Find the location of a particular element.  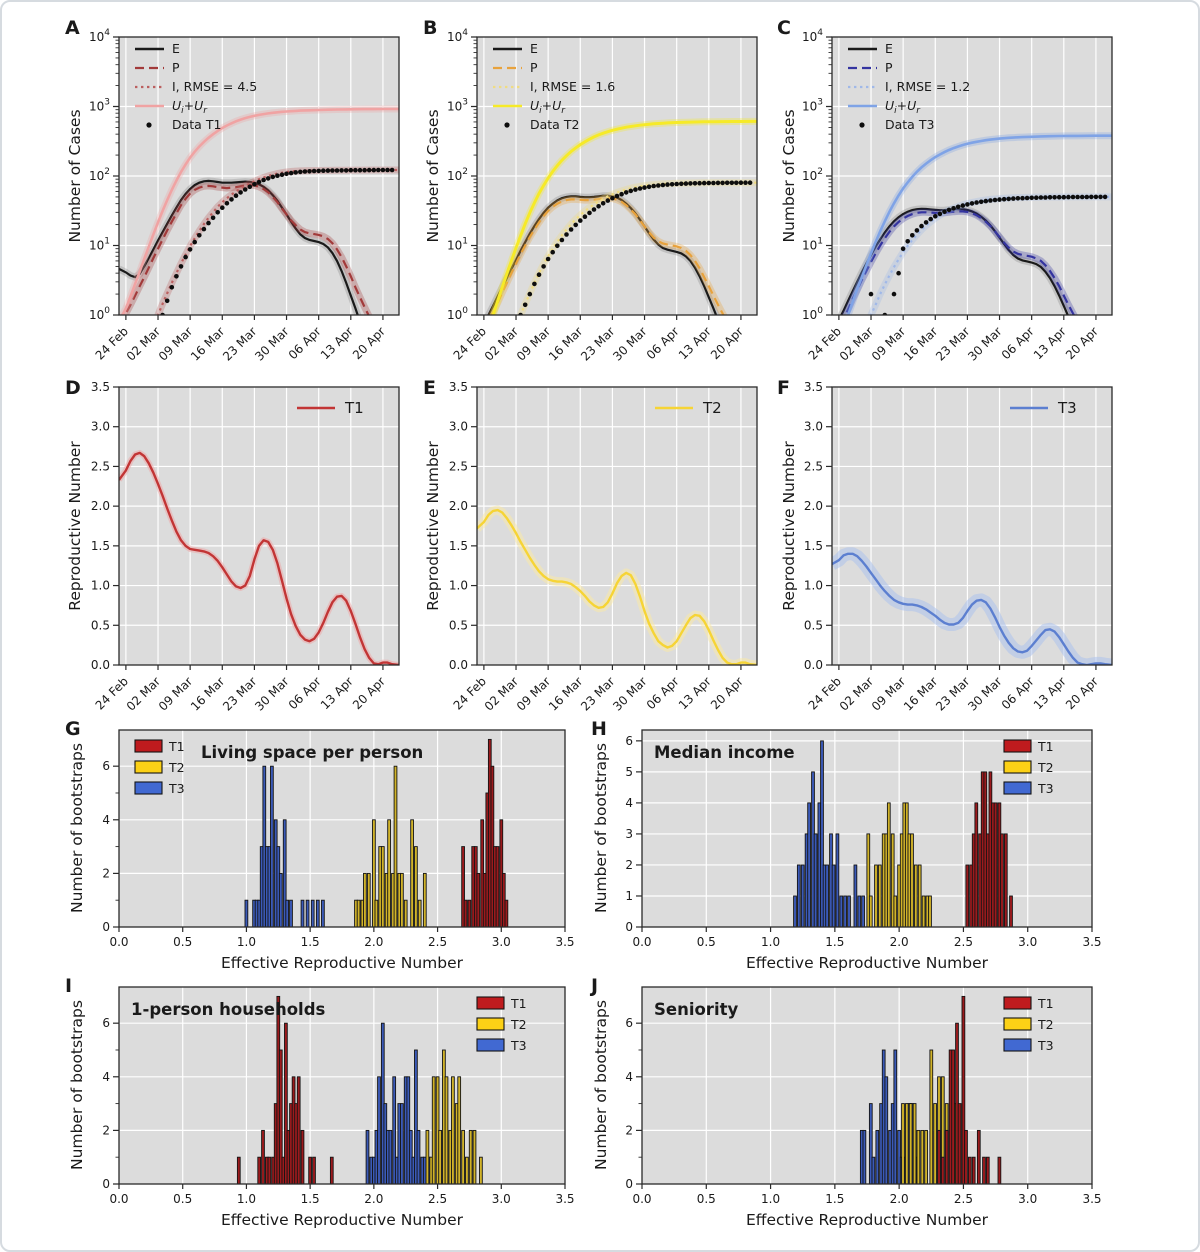

svg-text: T3 is located at coordinates (1067, 408).